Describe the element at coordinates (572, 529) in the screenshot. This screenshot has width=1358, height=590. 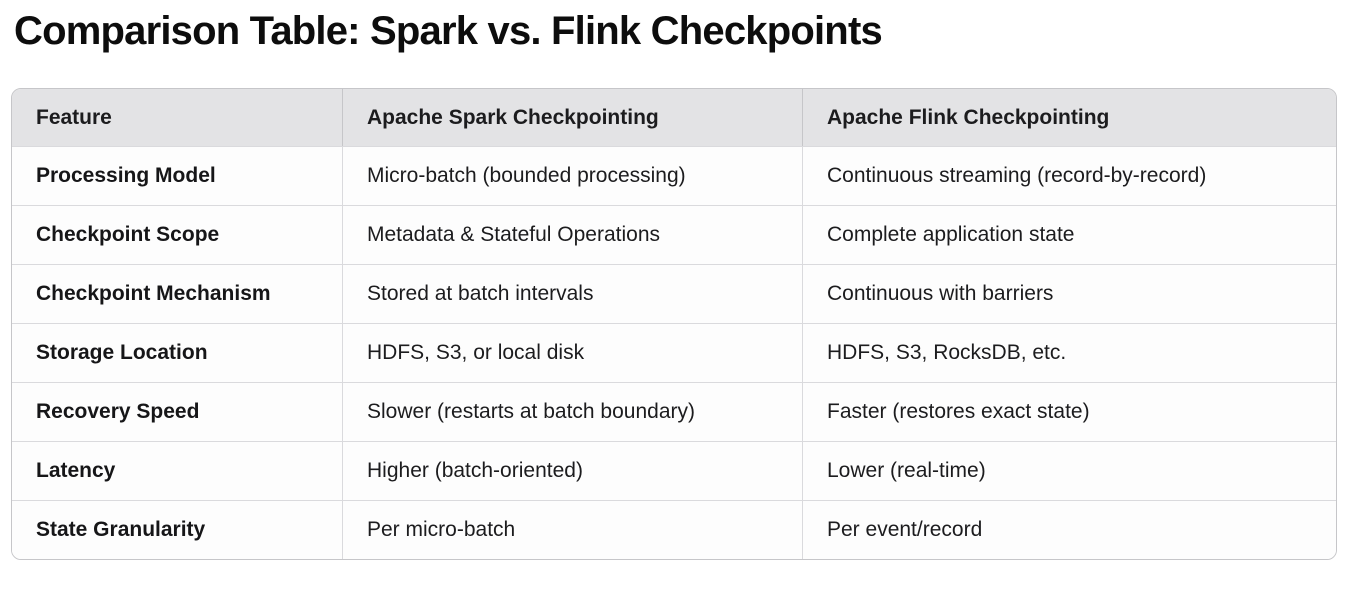
I see `spark-cell: Per micro-batch` at that location.